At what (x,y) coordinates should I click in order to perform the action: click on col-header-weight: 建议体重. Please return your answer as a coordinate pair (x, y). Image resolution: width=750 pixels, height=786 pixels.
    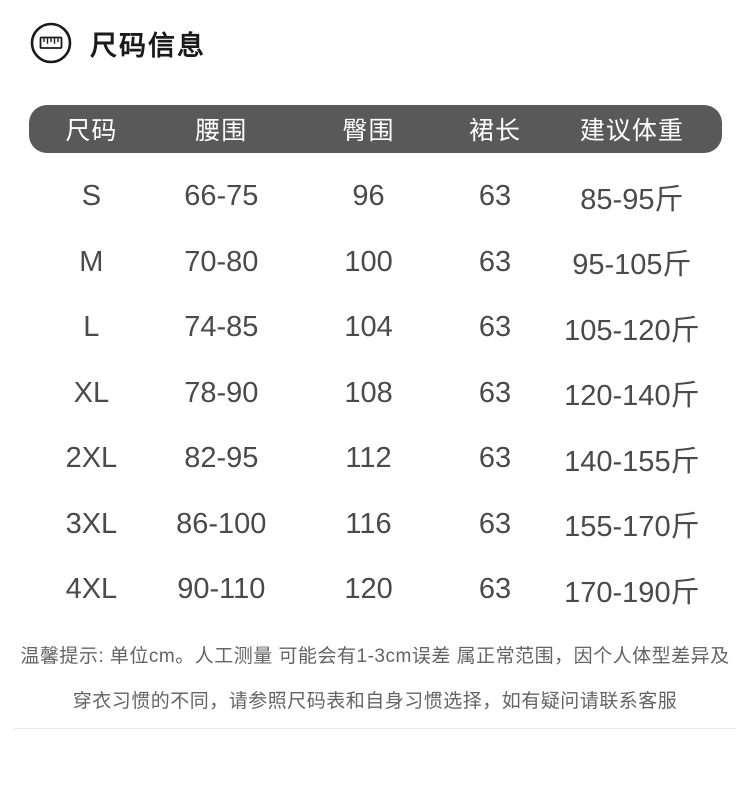
    Looking at the image, I should click on (631, 131).